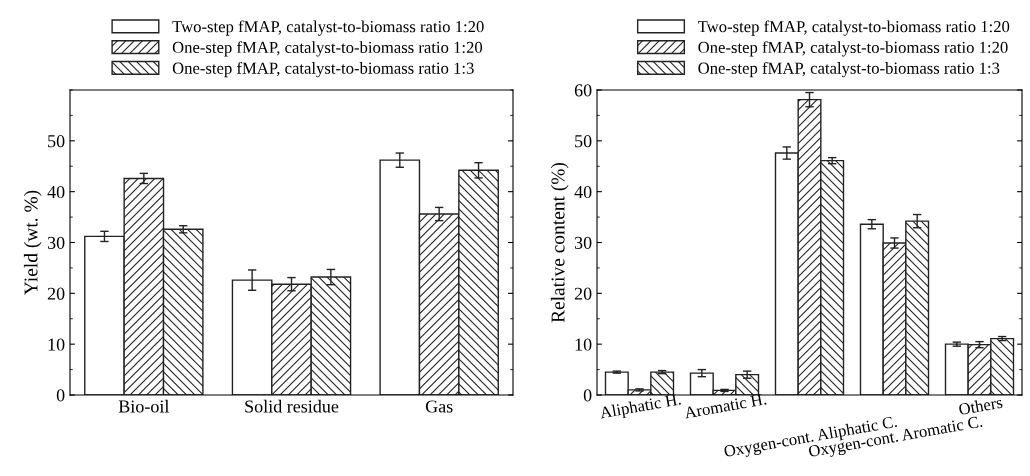  I want to click on x-tick-label: Others, so click(980, 406).